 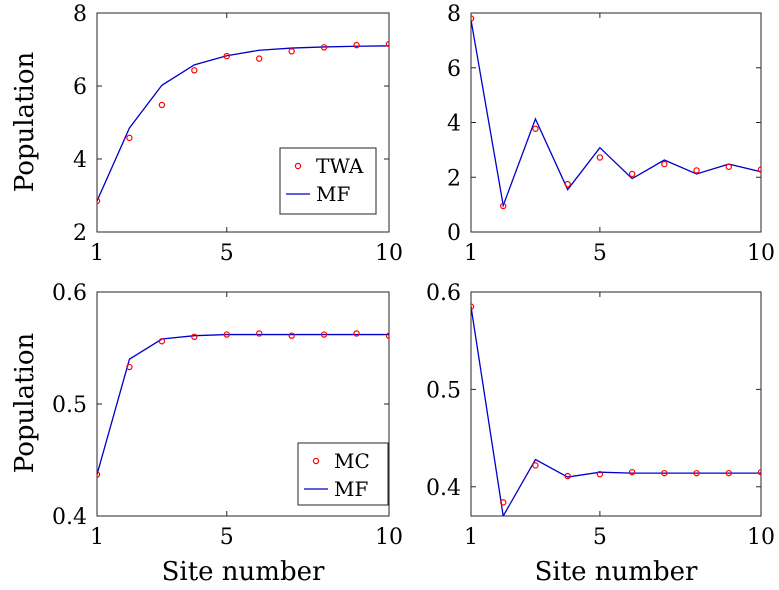 I want to click on y-tick-label: 0, so click(x=454, y=233).